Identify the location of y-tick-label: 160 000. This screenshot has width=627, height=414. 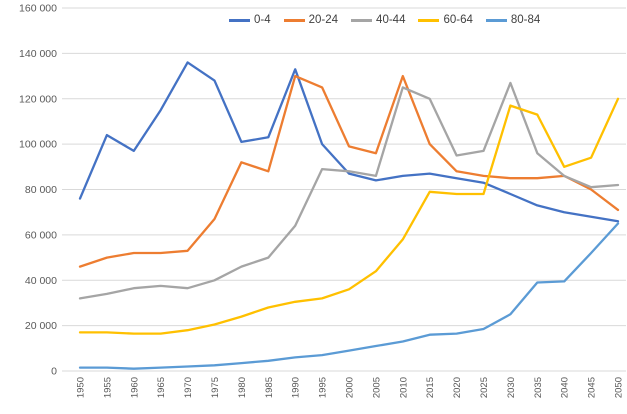
(38, 9).